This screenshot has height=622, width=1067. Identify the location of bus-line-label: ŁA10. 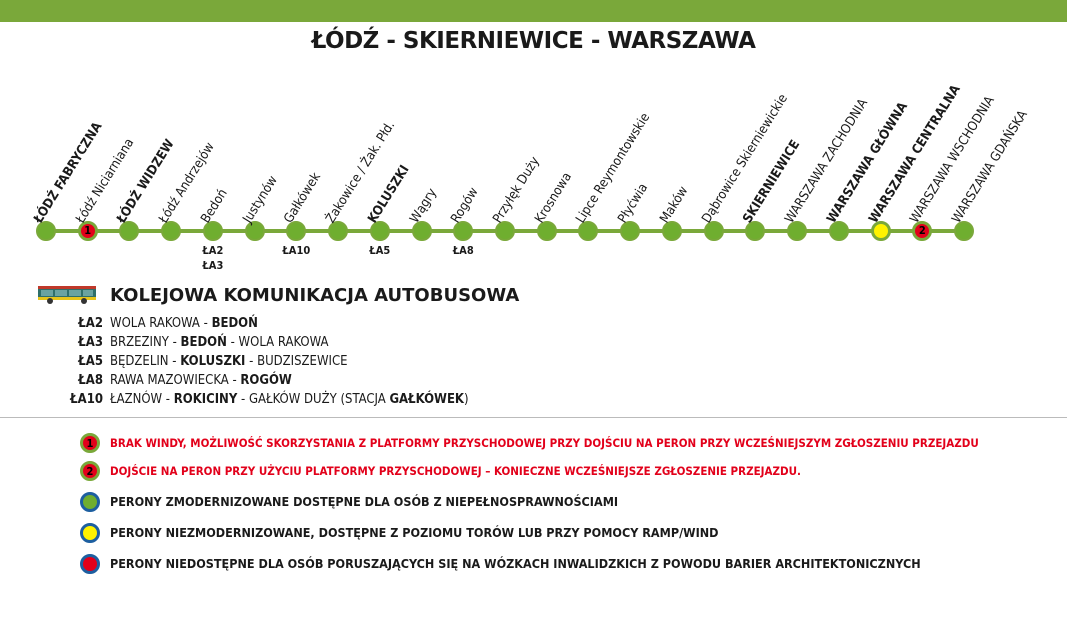
(296, 250).